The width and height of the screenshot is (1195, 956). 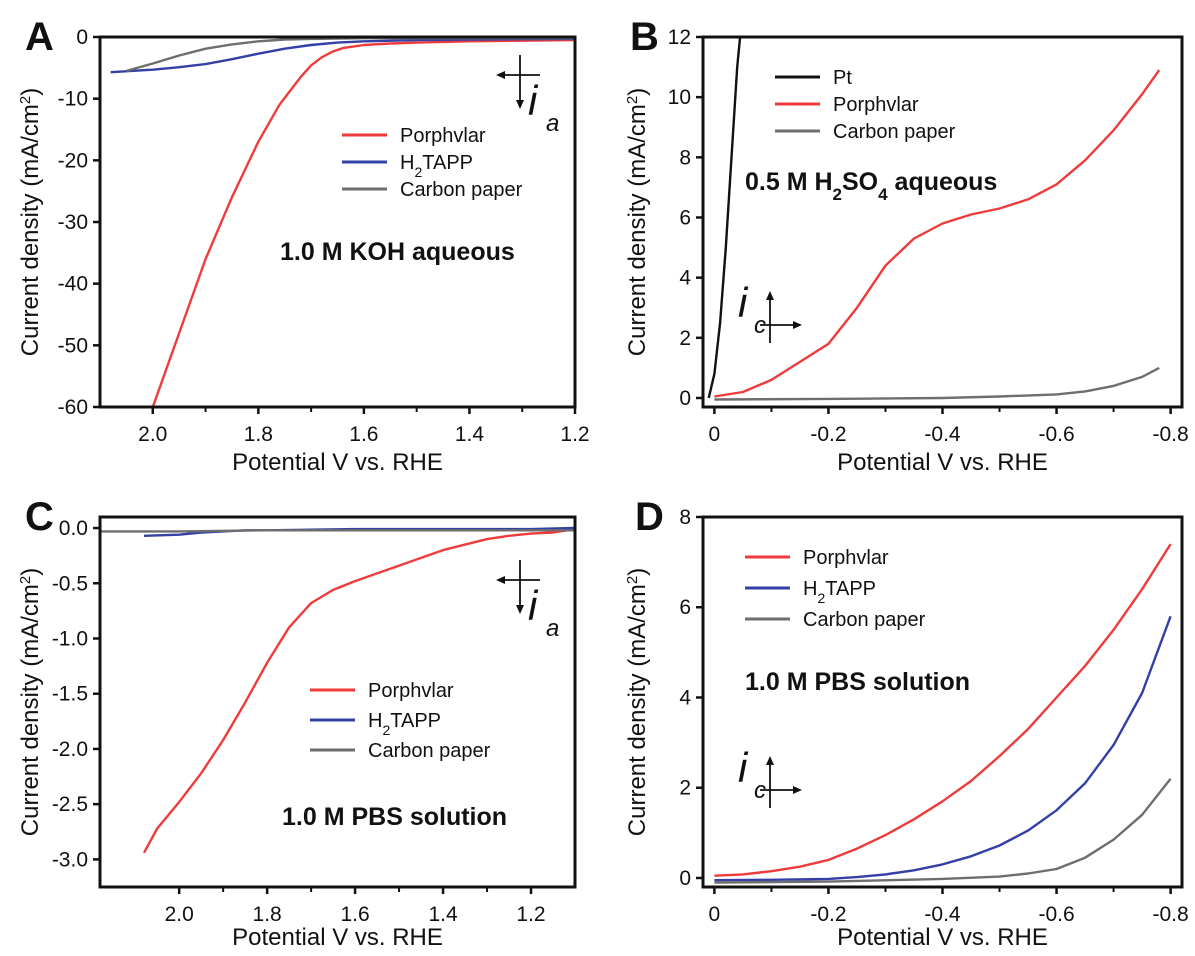 What do you see at coordinates (70, 694) in the screenshot?
I see `y-tick-label: -1.5` at bounding box center [70, 694].